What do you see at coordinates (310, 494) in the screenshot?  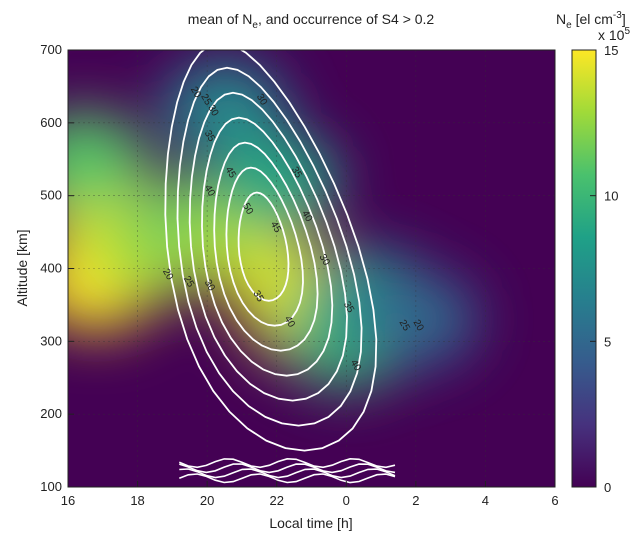 I see `x-axis: 16 18 20 22 0 2 4 6` at bounding box center [310, 494].